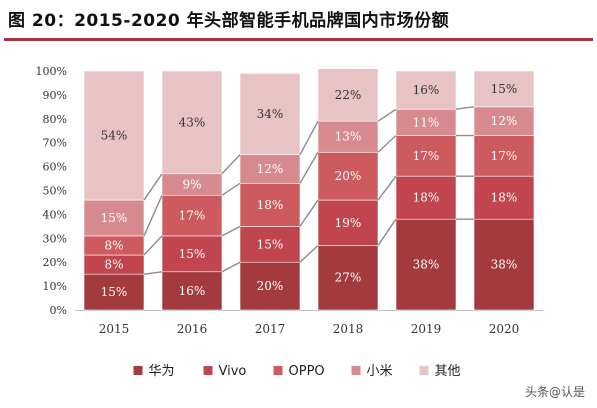 The width and height of the screenshot is (597, 408). I want to click on data-label: 34%, so click(270, 114).